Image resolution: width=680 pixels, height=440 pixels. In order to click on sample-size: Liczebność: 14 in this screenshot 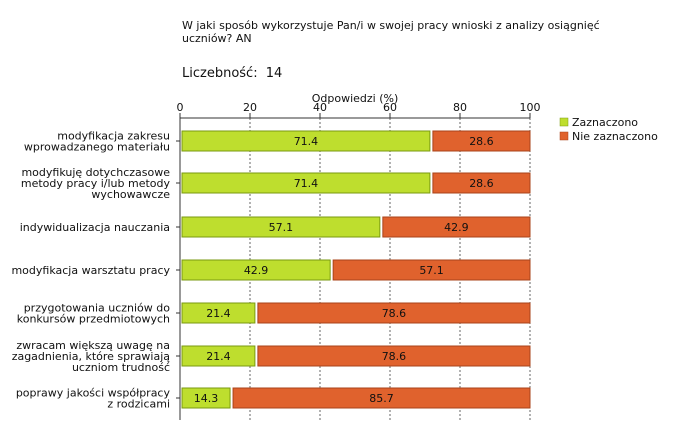, I will do `click(234, 73)`.